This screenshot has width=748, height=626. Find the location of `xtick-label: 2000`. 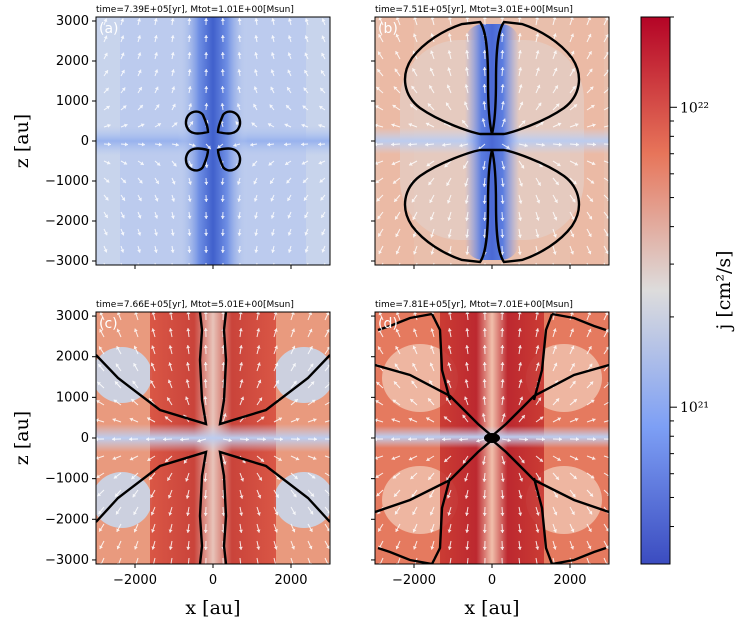

xtick-label: 2000 is located at coordinates (569, 580).